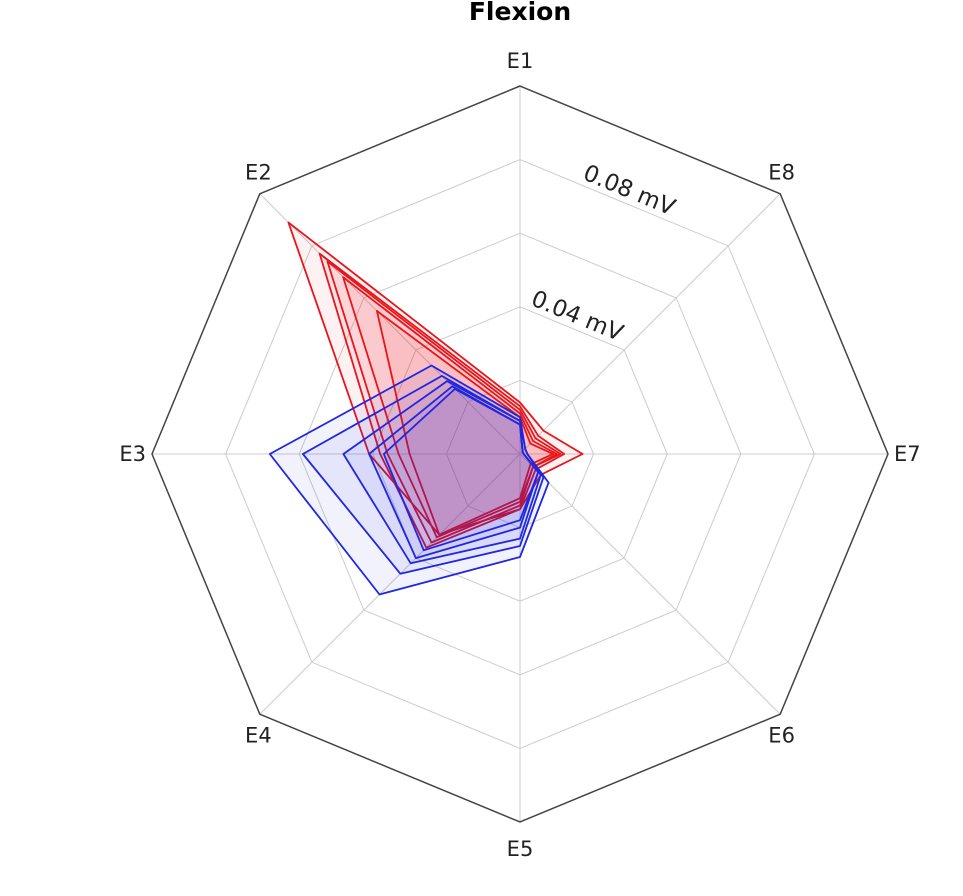 The width and height of the screenshot is (963, 896). I want to click on axis-label-e1: E1, so click(520, 61).